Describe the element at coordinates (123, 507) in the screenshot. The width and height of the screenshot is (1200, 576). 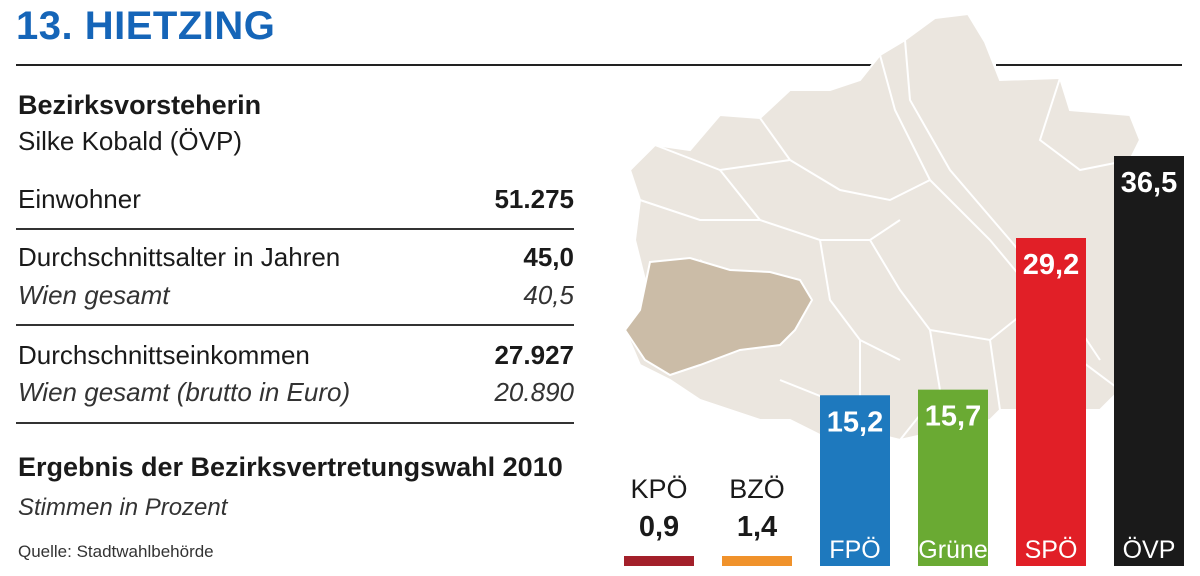
I see `chart-subtitle: Stimmen in Prozent` at that location.